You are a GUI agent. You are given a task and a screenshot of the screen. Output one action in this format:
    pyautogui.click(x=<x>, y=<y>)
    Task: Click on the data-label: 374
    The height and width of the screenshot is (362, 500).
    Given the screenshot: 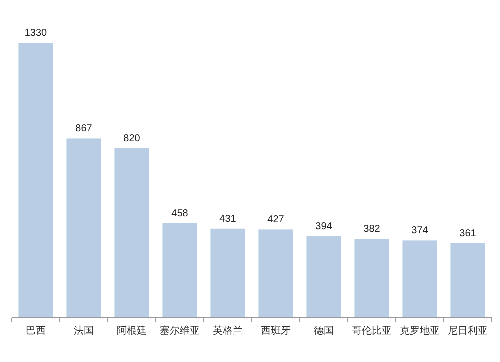 What is the action you would take?
    pyautogui.click(x=420, y=231)
    